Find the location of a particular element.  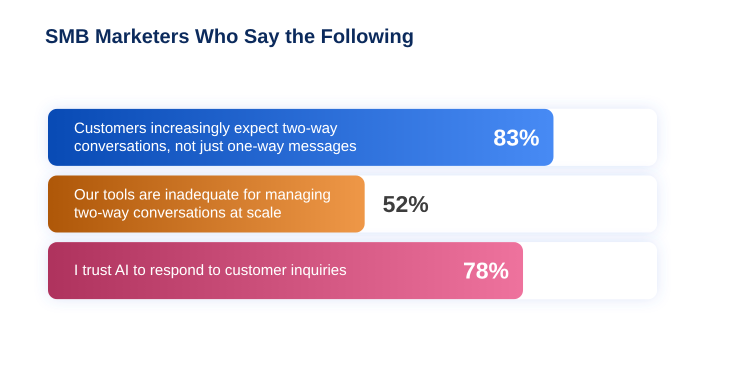

y-tick-label: Our tools are inadequate for managing two-way conversations at scale is located at coordinates (204, 204).